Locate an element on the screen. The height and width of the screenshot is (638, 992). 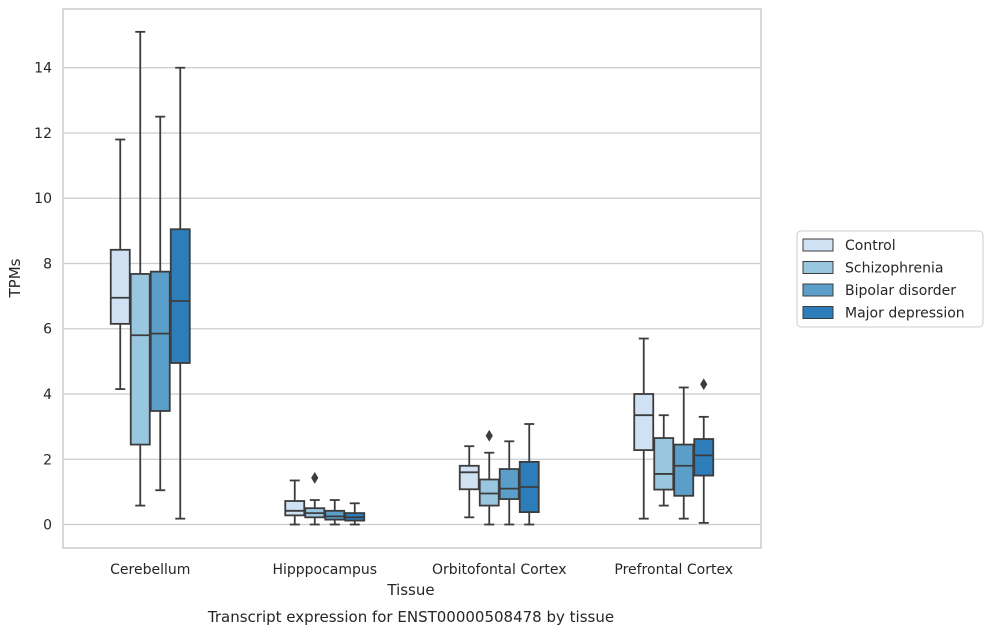
y-axis-ticks: 0 2 4 6 8 10 12 14 is located at coordinates (43, 297).